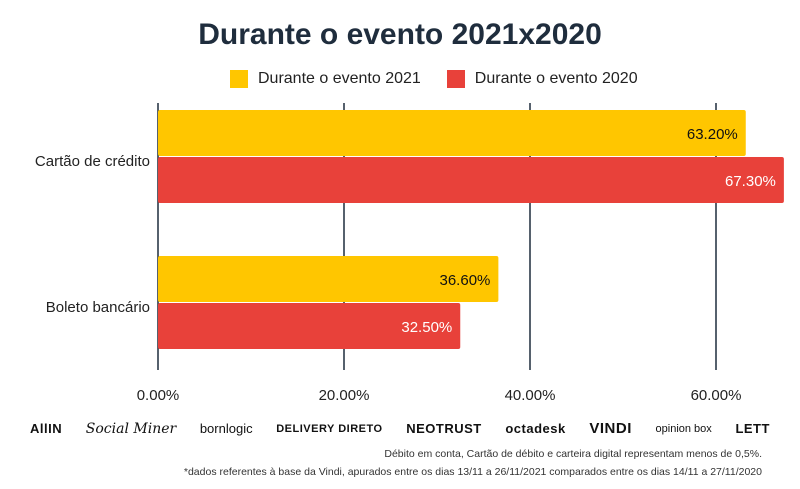 This screenshot has width=800, height=489. I want to click on data-label: 32.50%, so click(426, 327).